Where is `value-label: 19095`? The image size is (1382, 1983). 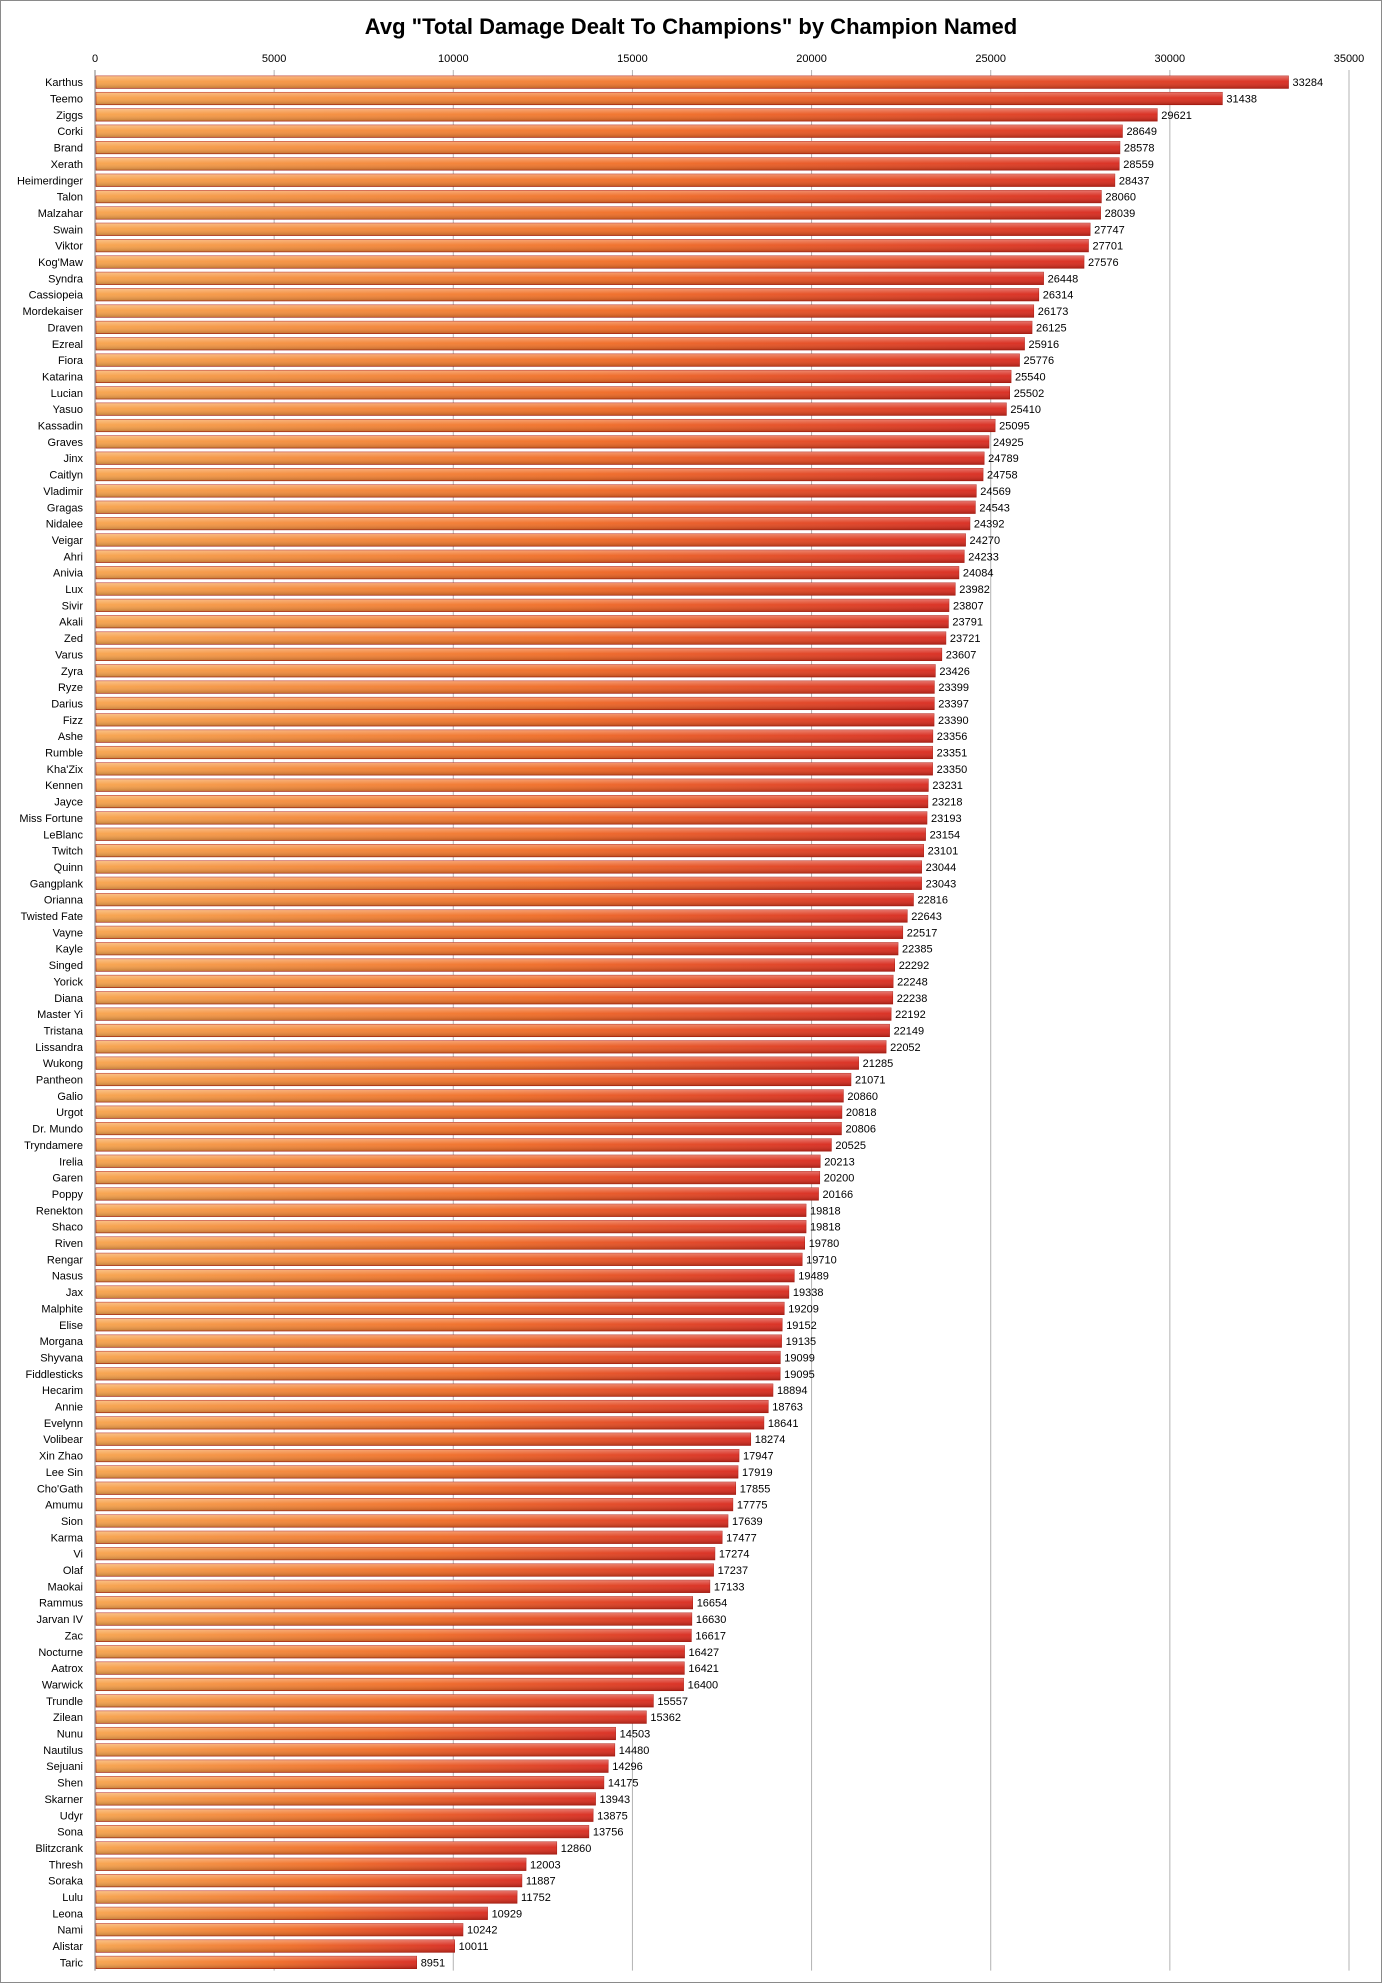
value-label: 19095 is located at coordinates (799, 1375).